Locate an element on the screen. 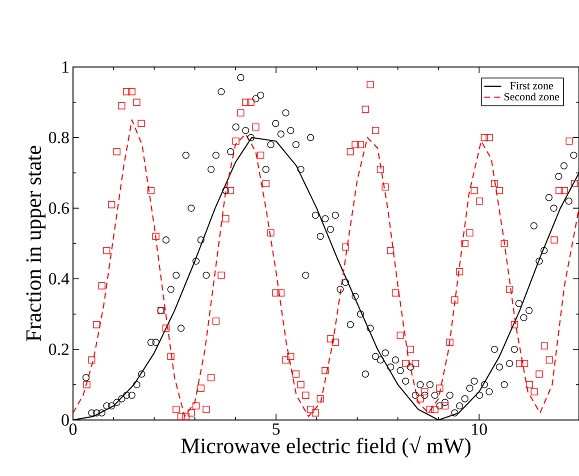  y-tick-label: 0.8 is located at coordinates (58, 138).